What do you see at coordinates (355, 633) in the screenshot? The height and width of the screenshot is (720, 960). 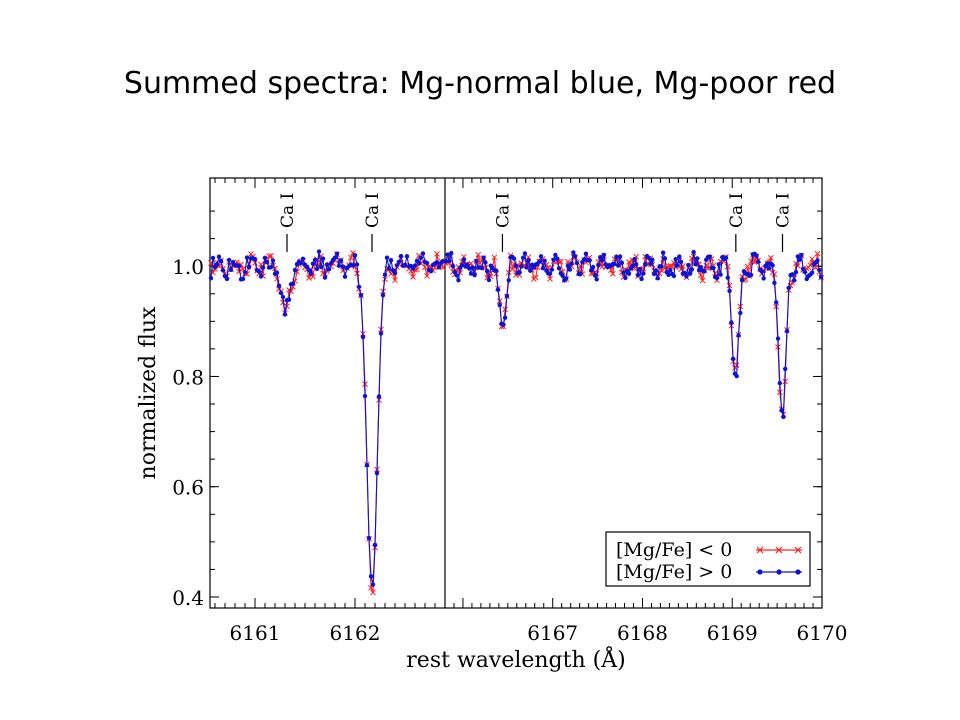 I see `x-tick-label: 6162` at bounding box center [355, 633].